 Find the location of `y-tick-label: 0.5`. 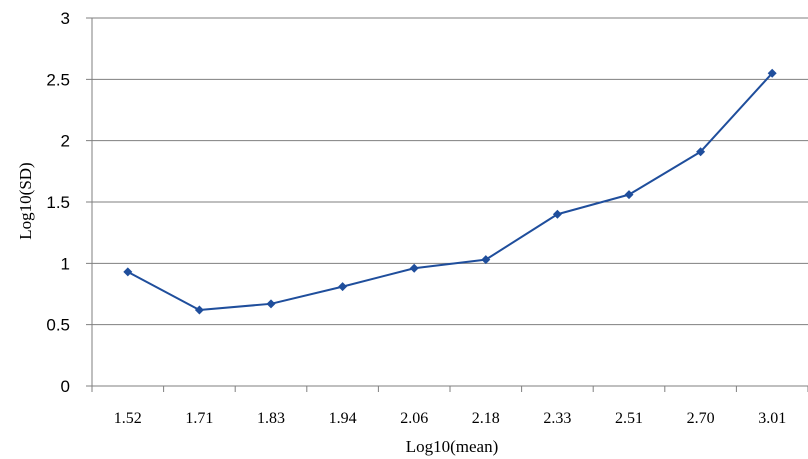

y-tick-label: 0.5 is located at coordinates (58, 325).